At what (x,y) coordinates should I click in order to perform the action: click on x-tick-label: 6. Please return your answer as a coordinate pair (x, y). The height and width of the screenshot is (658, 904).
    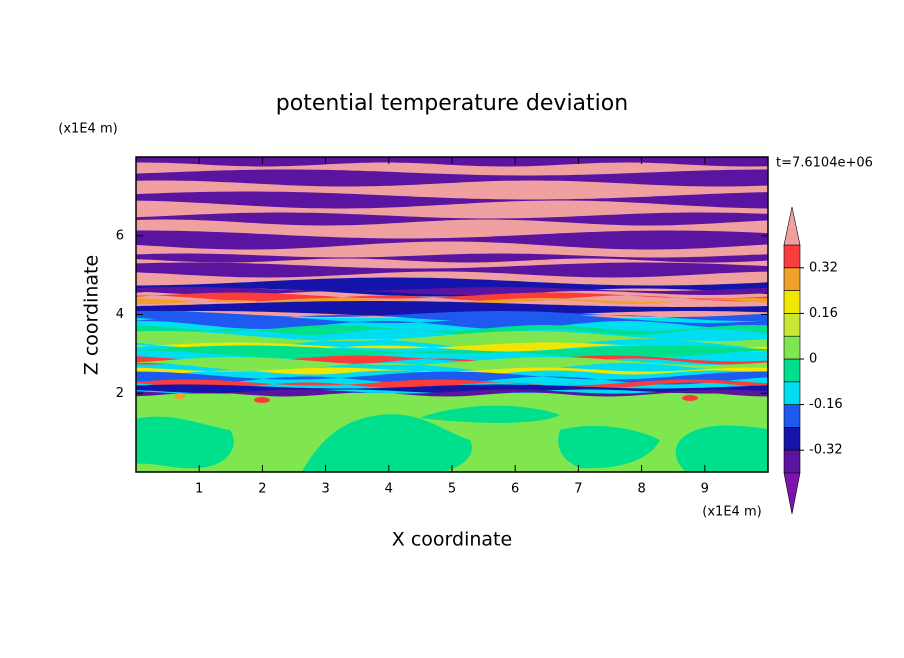
    Looking at the image, I should click on (515, 489).